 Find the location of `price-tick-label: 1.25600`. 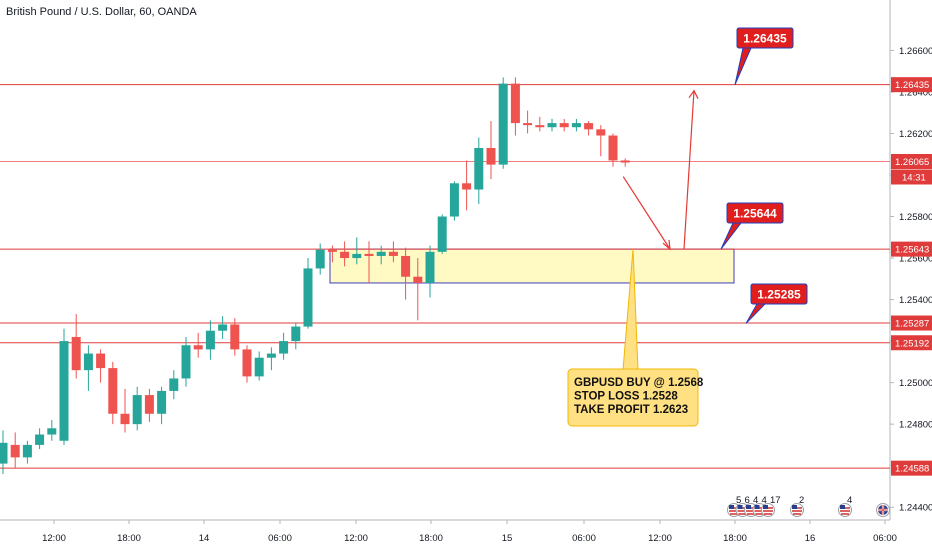

price-tick-label: 1.25600 is located at coordinates (915, 259).